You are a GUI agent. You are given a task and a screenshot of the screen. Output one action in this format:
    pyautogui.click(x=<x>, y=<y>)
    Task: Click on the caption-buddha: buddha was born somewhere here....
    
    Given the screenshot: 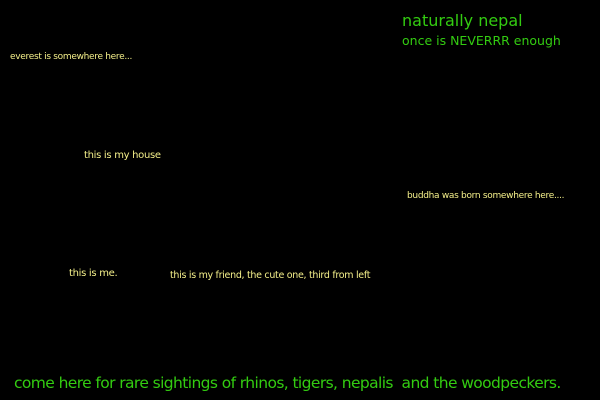 What is the action you would take?
    pyautogui.click(x=486, y=196)
    